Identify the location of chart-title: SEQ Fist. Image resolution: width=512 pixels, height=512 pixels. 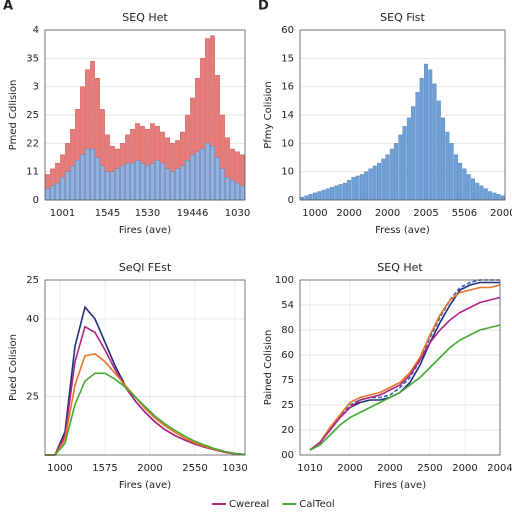
(402, 17).